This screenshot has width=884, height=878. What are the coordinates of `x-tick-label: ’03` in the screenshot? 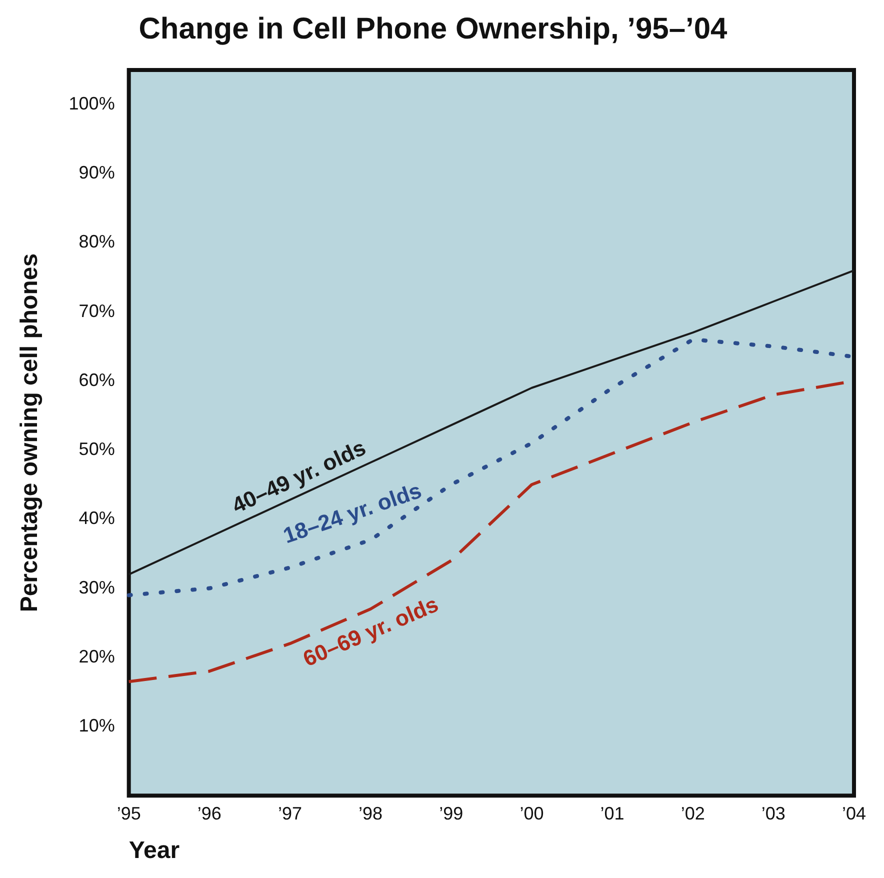 It's located at (773, 813).